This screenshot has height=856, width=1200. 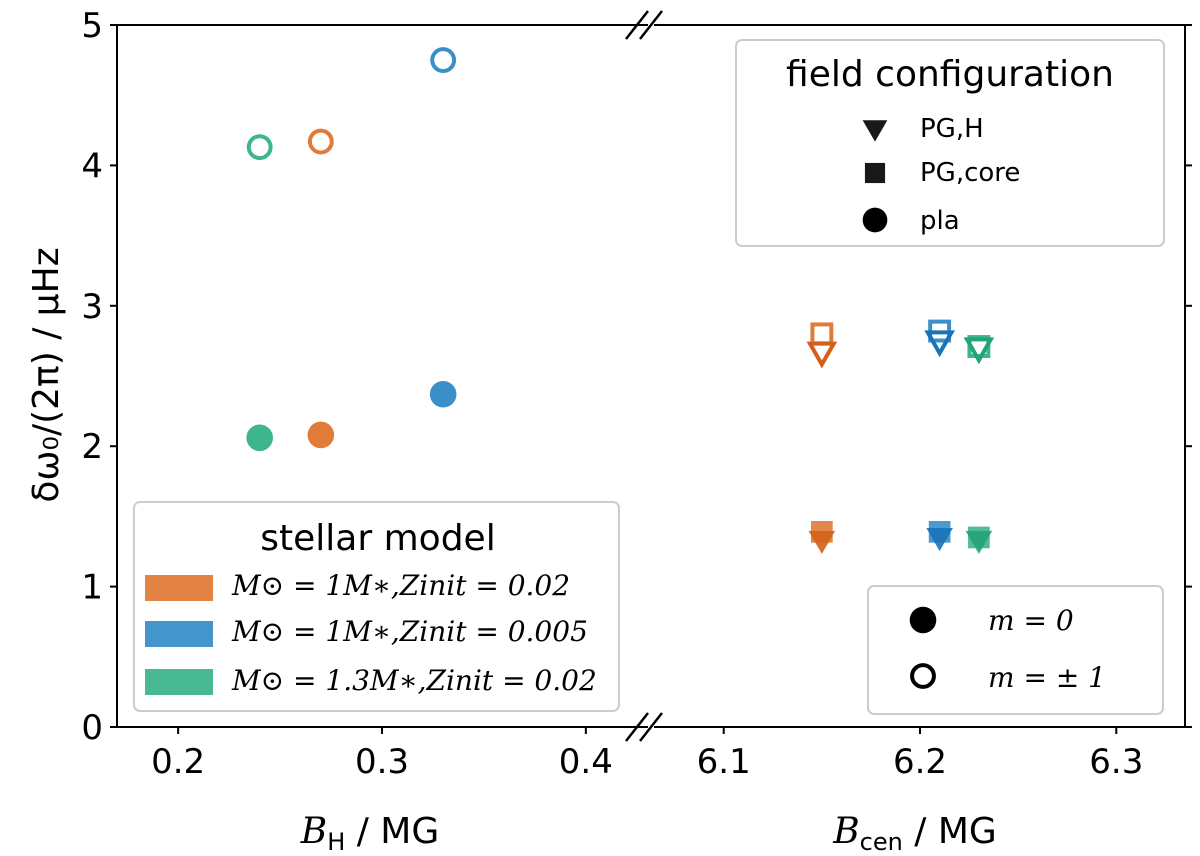 I want to click on x-tick-label-right: 6.3, so click(x=1116, y=762).